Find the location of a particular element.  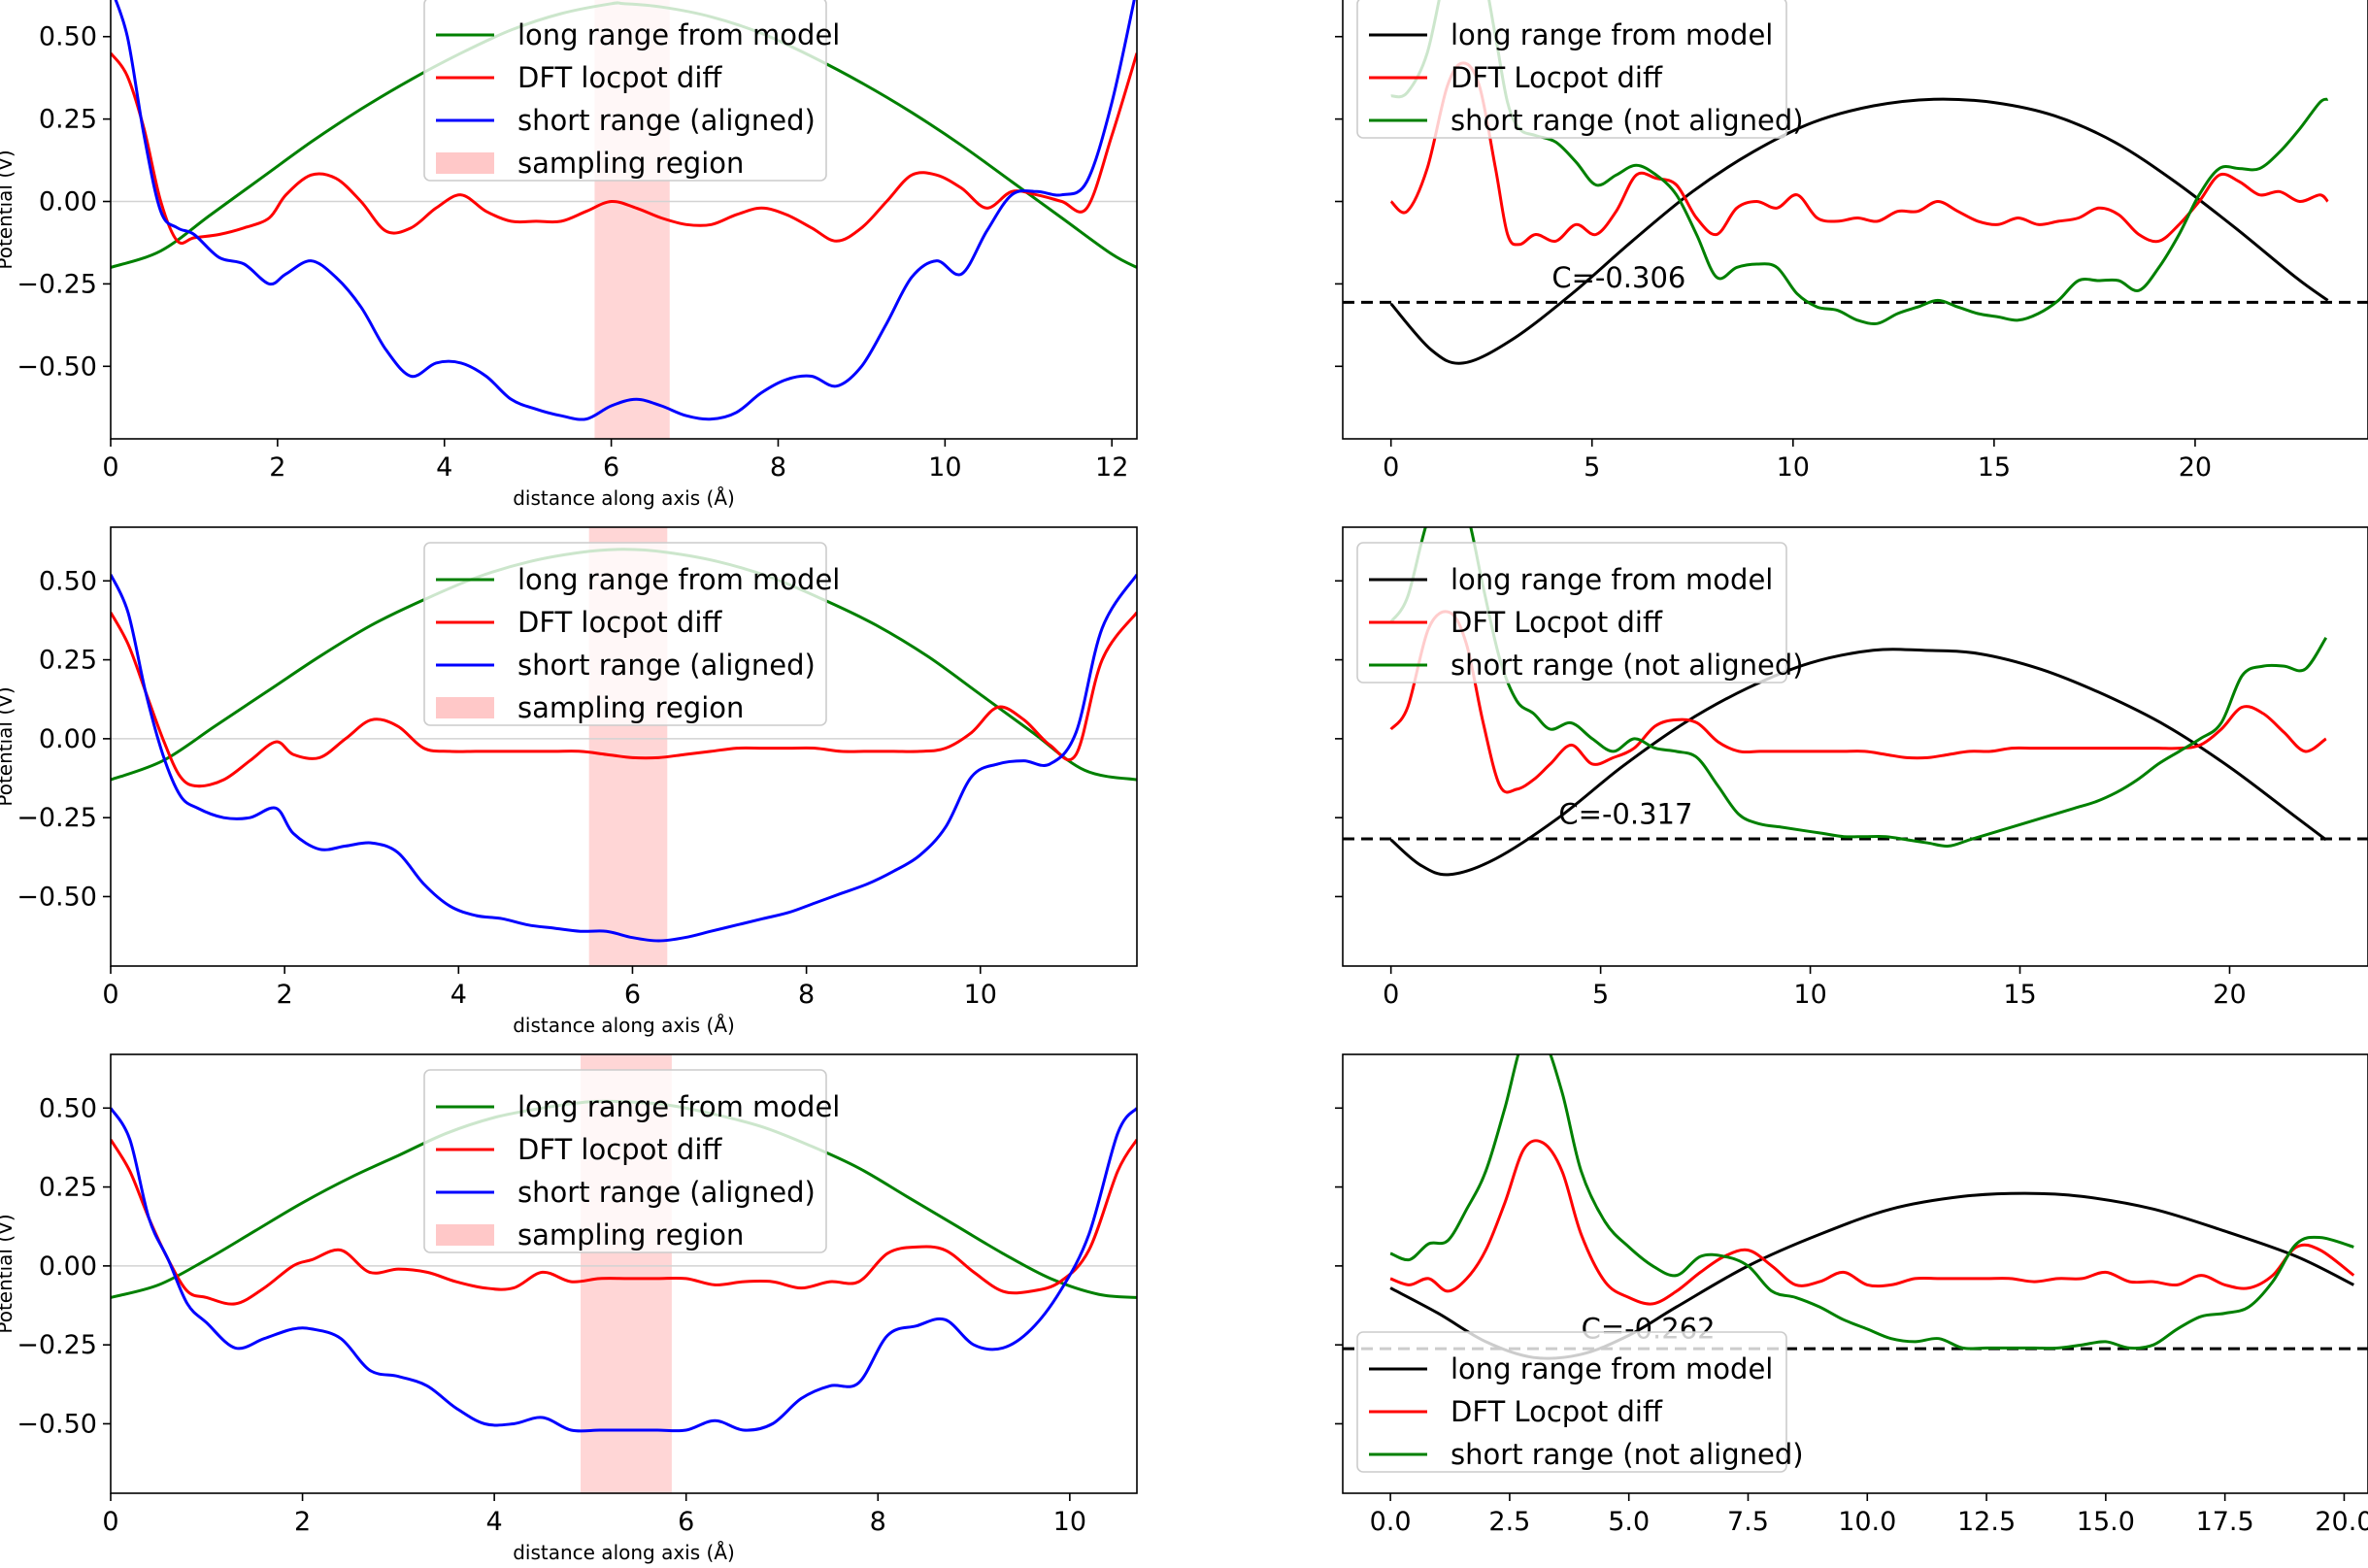

C-annotation: C=-0.306 is located at coordinates (1618, 277).